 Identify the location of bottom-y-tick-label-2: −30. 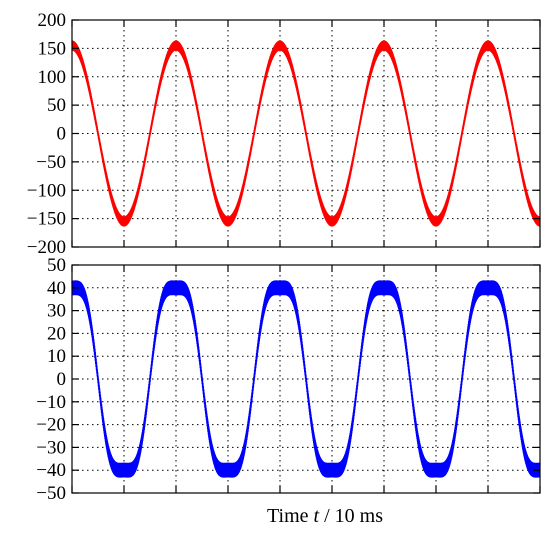
(51, 447).